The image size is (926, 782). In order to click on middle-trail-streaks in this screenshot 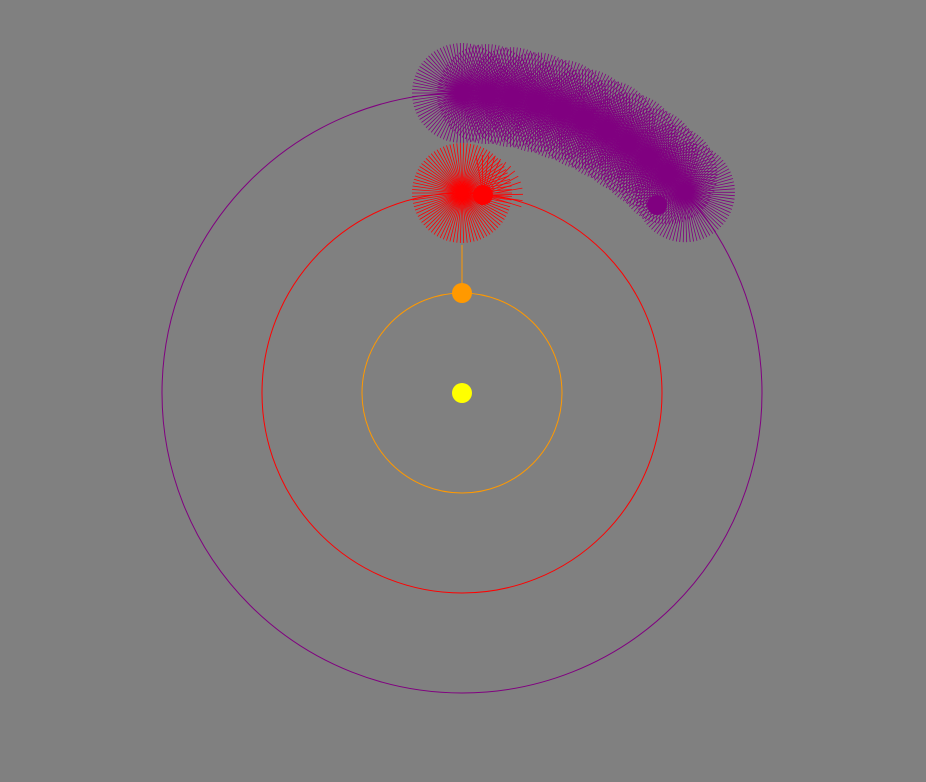, I will do `click(499, 181)`.